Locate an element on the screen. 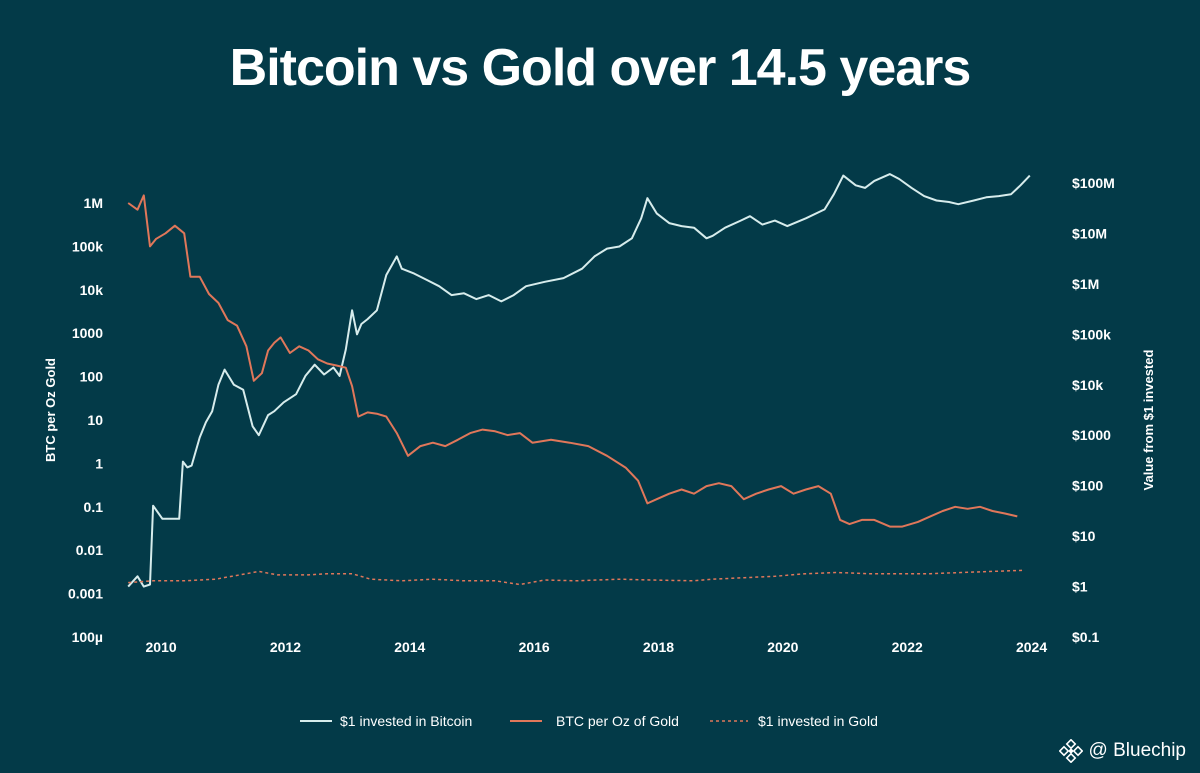 The width and height of the screenshot is (1200, 773). left-tick-label: 10 is located at coordinates (95, 420).